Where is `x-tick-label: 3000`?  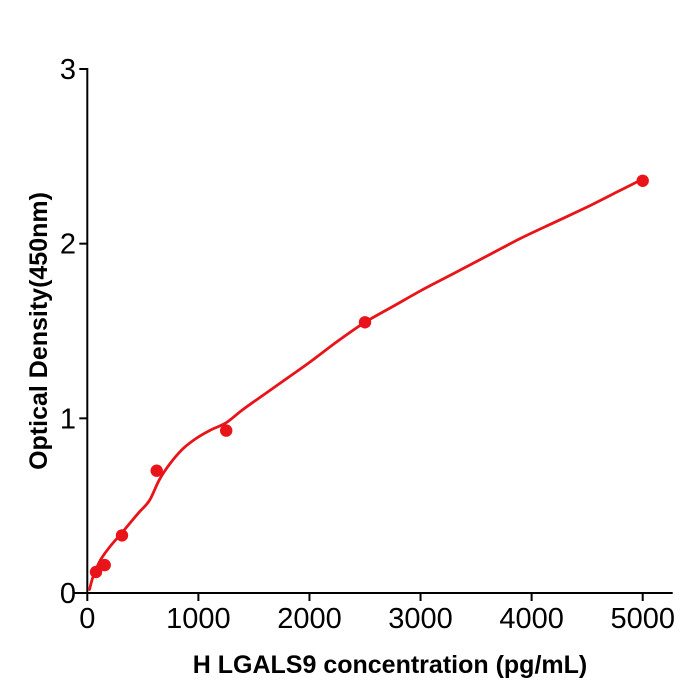 x-tick-label: 3000 is located at coordinates (420, 619).